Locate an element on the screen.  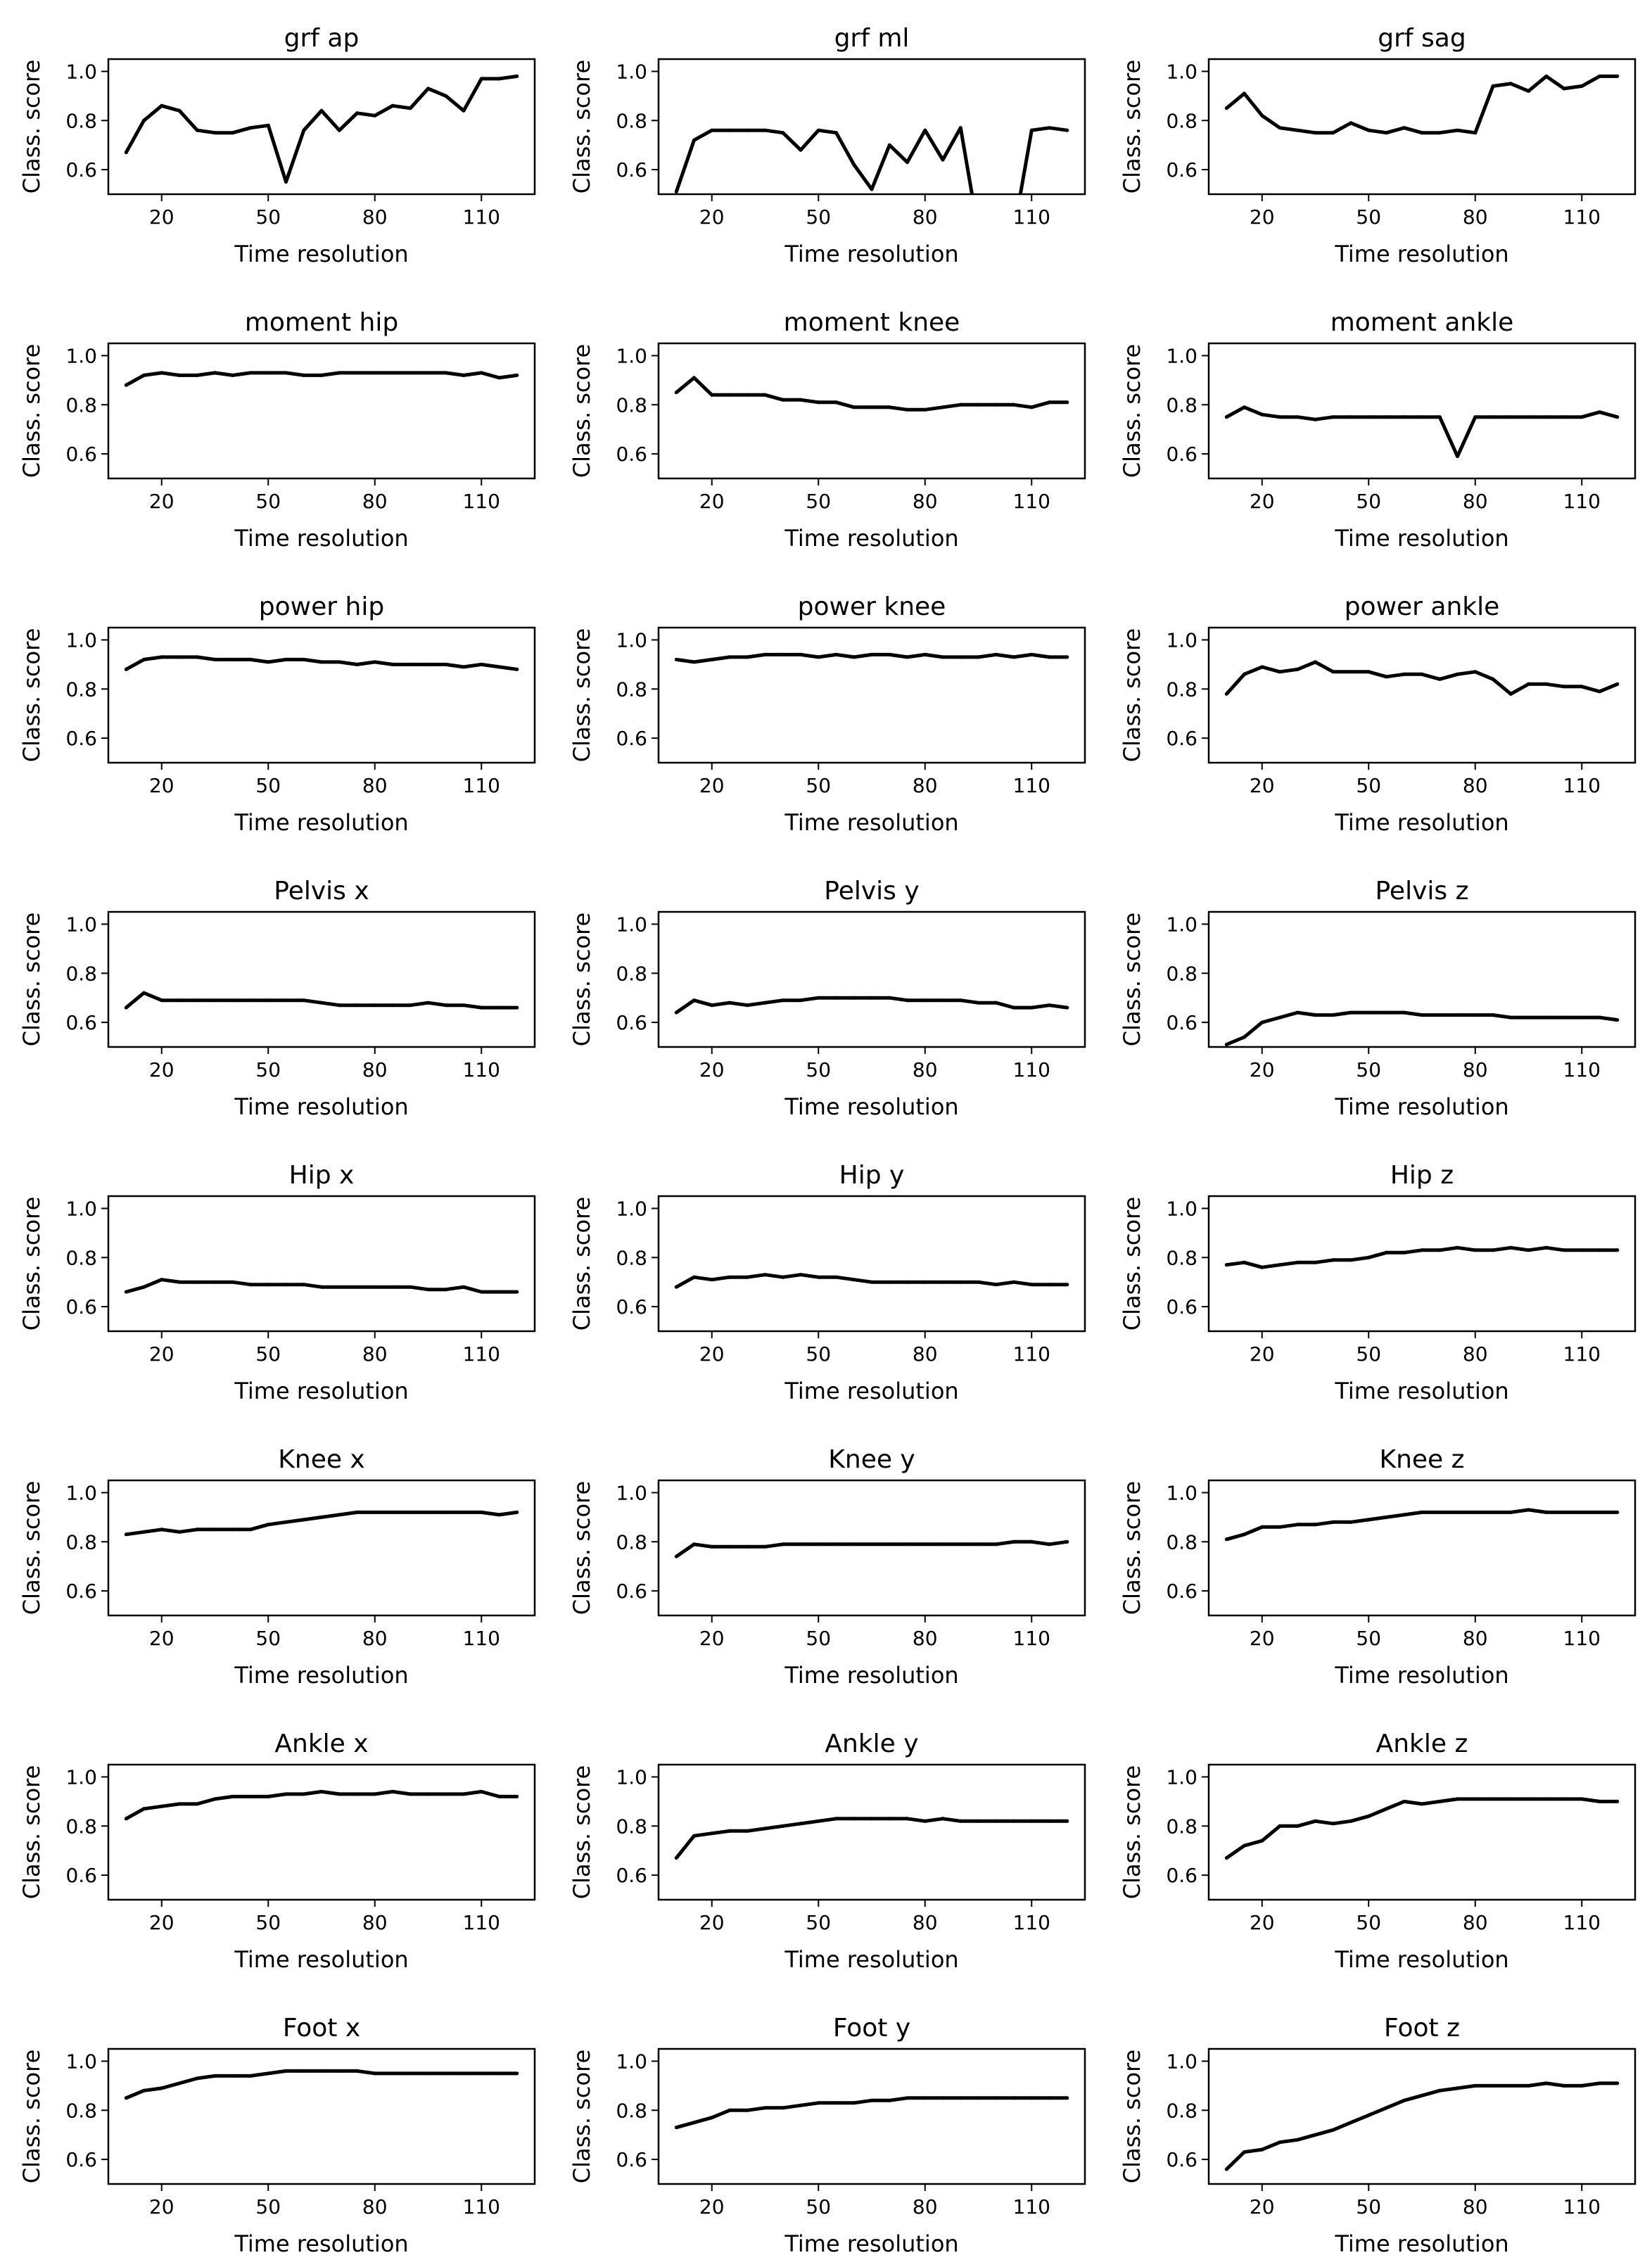
chart-title: power knee is located at coordinates (872, 606).